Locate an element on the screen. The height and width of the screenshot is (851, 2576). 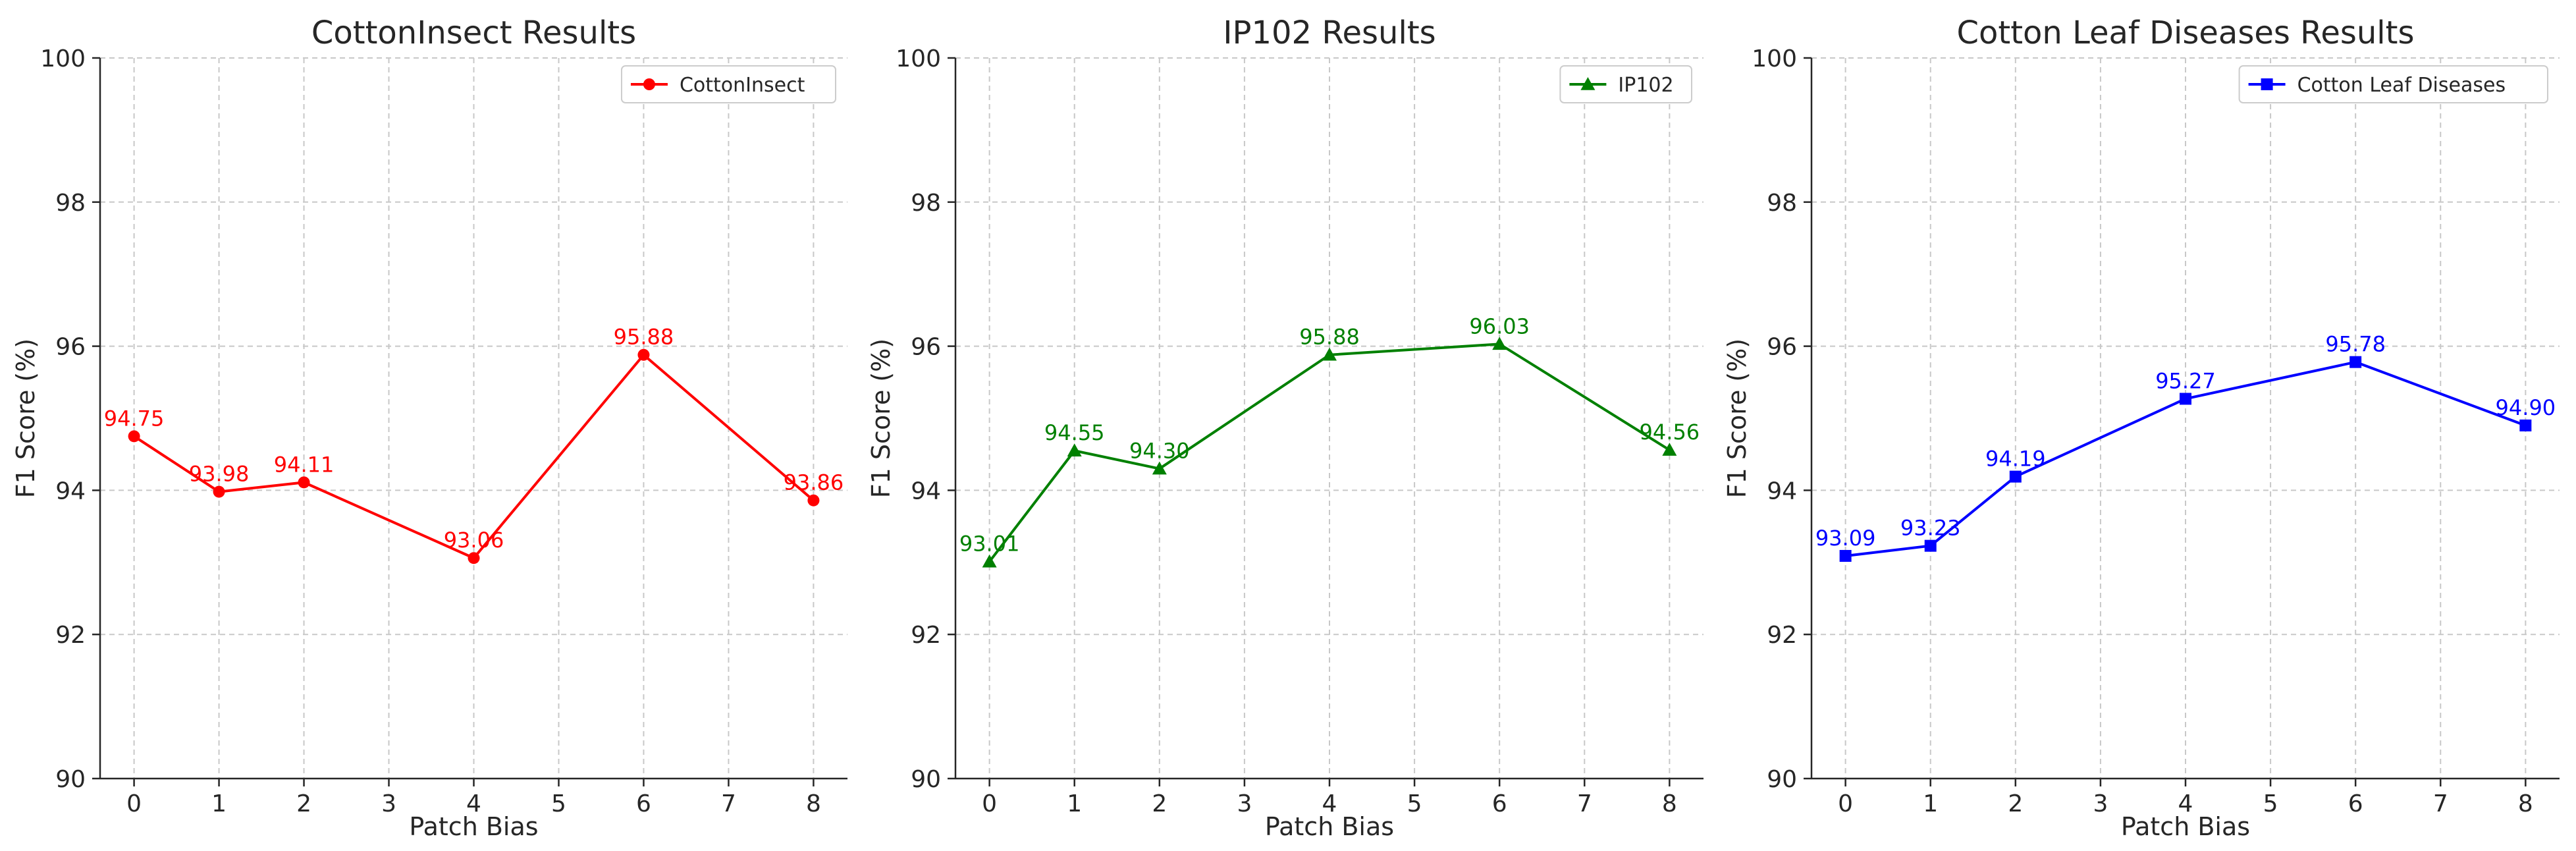
legend-label: IP102 is located at coordinates (1645, 85).